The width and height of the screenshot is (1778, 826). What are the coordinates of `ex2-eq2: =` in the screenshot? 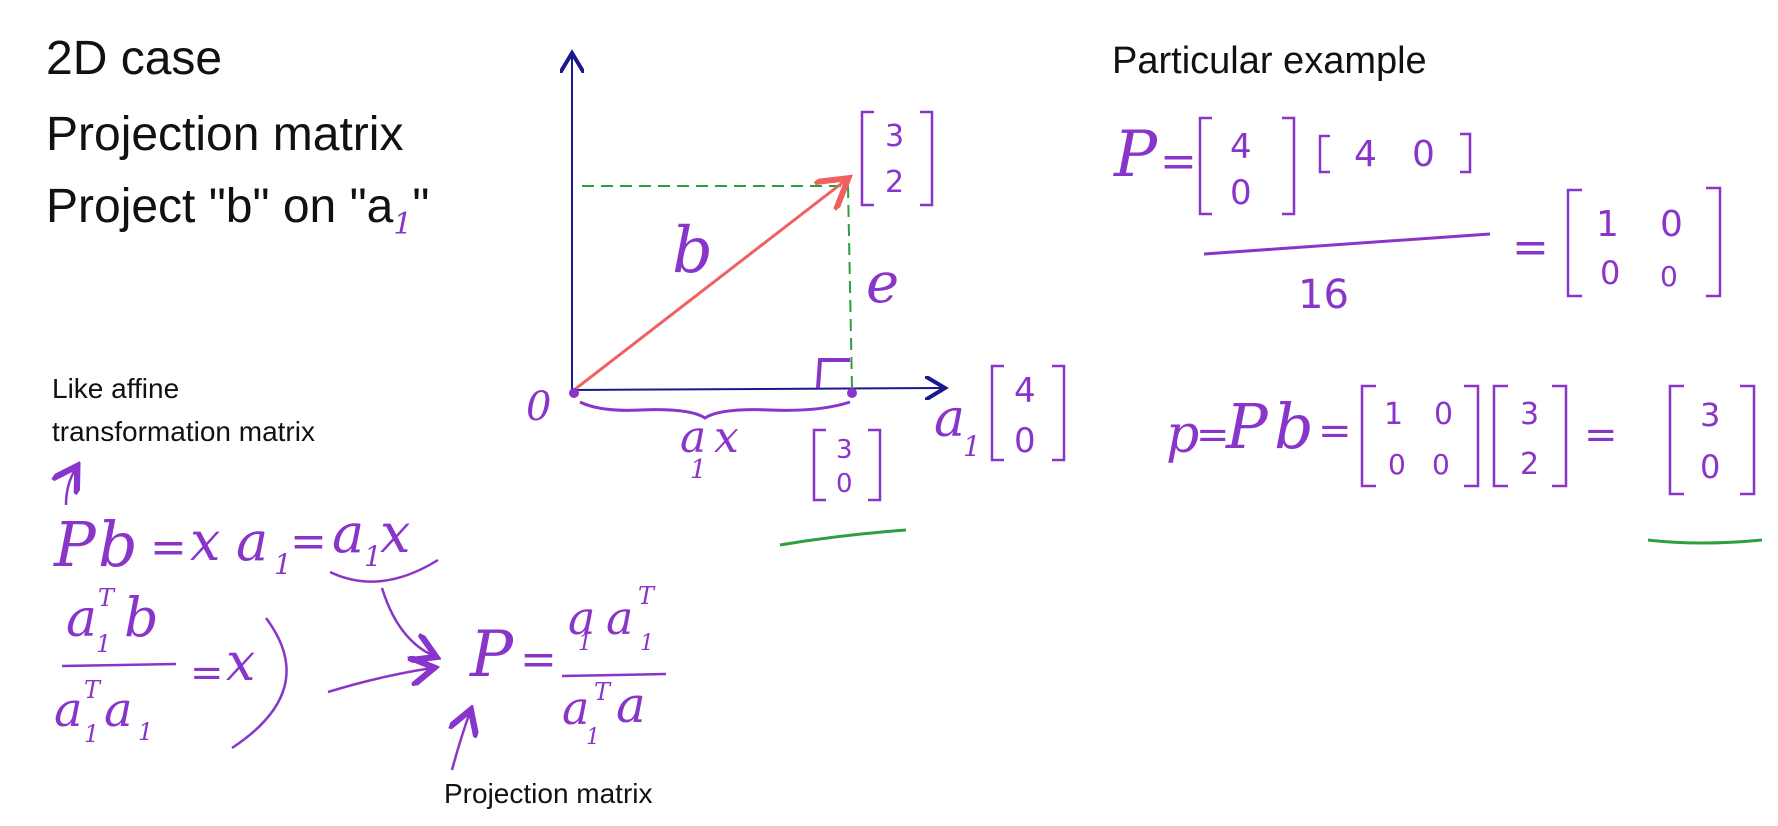 It's located at (1335, 431).